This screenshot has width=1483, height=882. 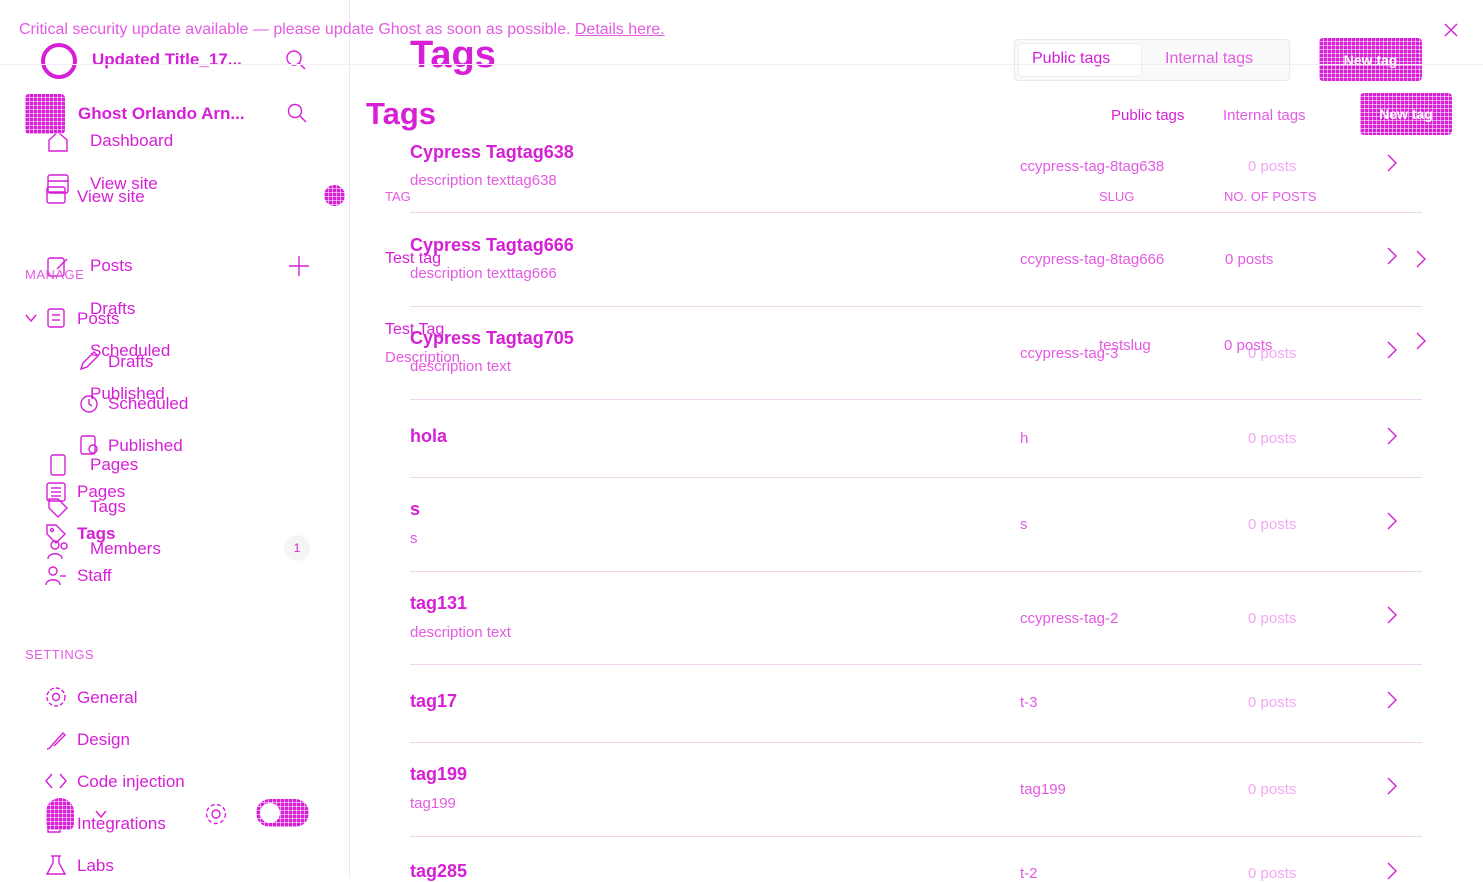 I want to click on pages-icon, so click(x=56, y=492).